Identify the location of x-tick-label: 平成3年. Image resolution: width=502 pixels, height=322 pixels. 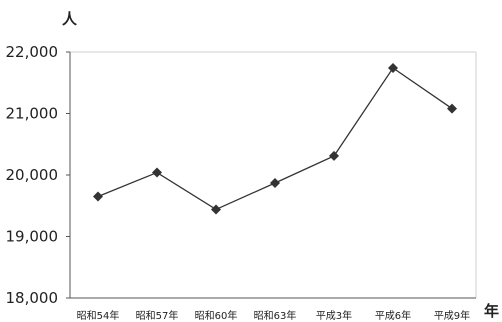
(334, 315).